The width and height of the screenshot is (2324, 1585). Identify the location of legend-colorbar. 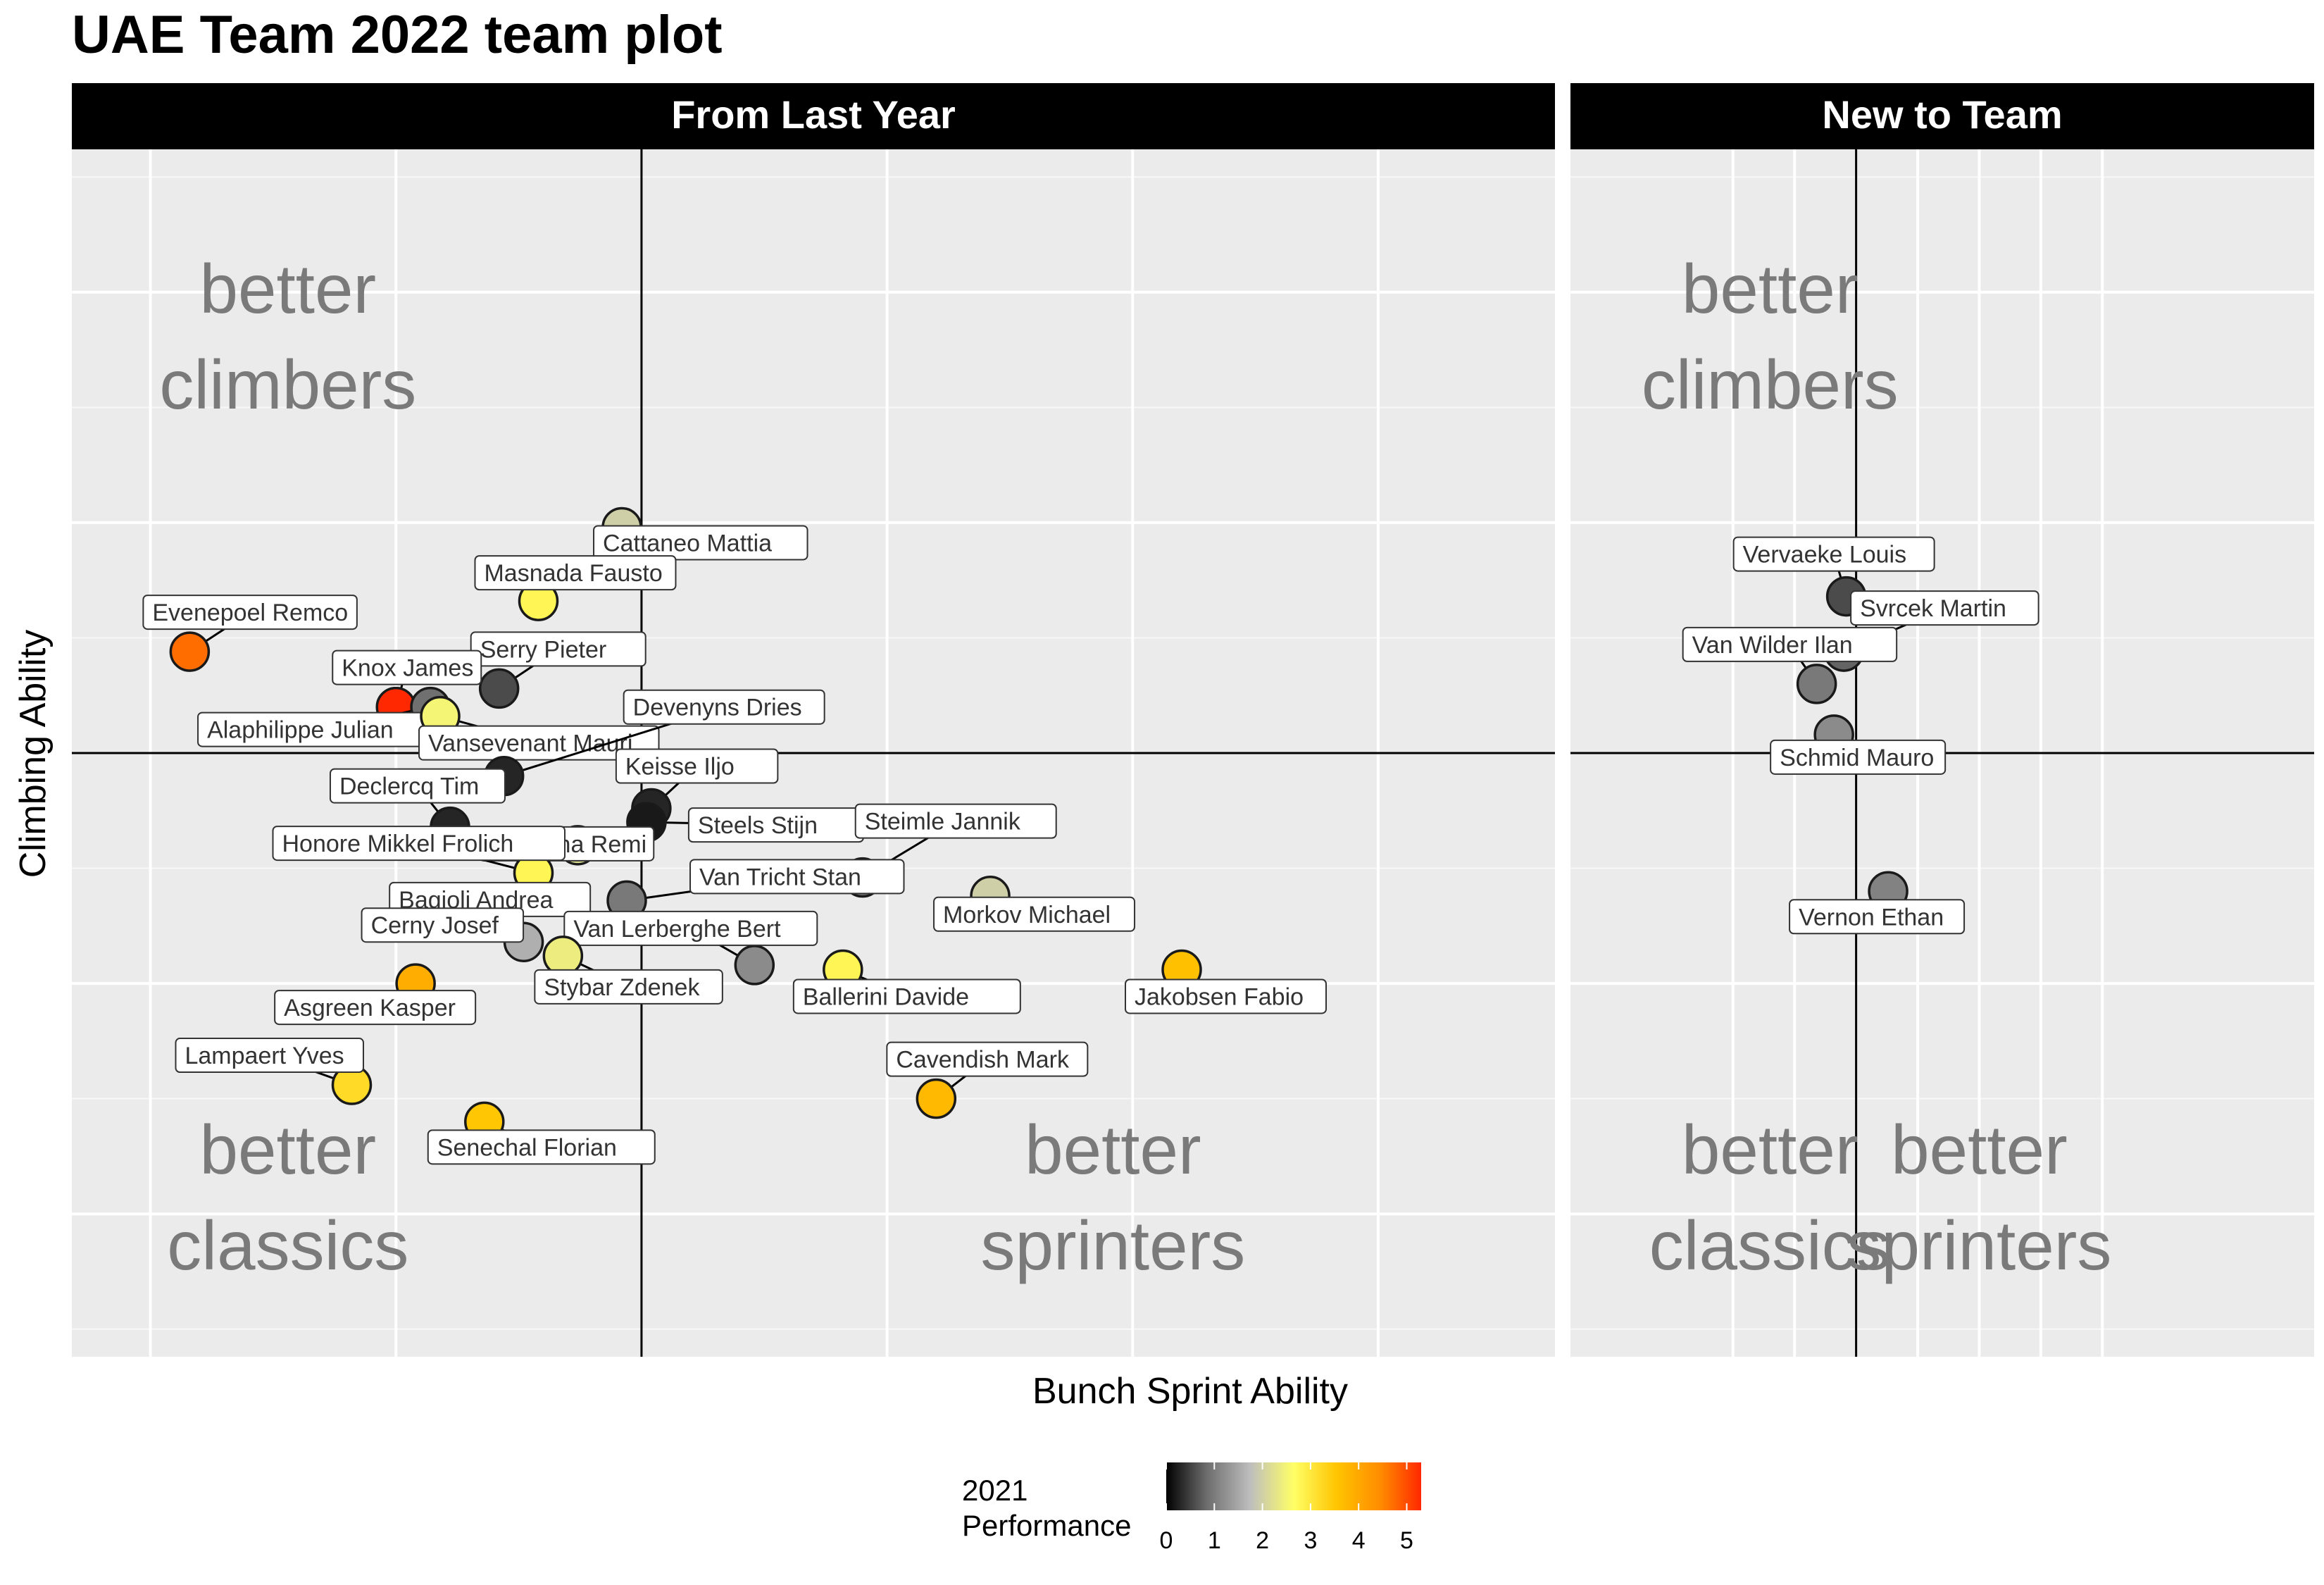
(1293, 1486).